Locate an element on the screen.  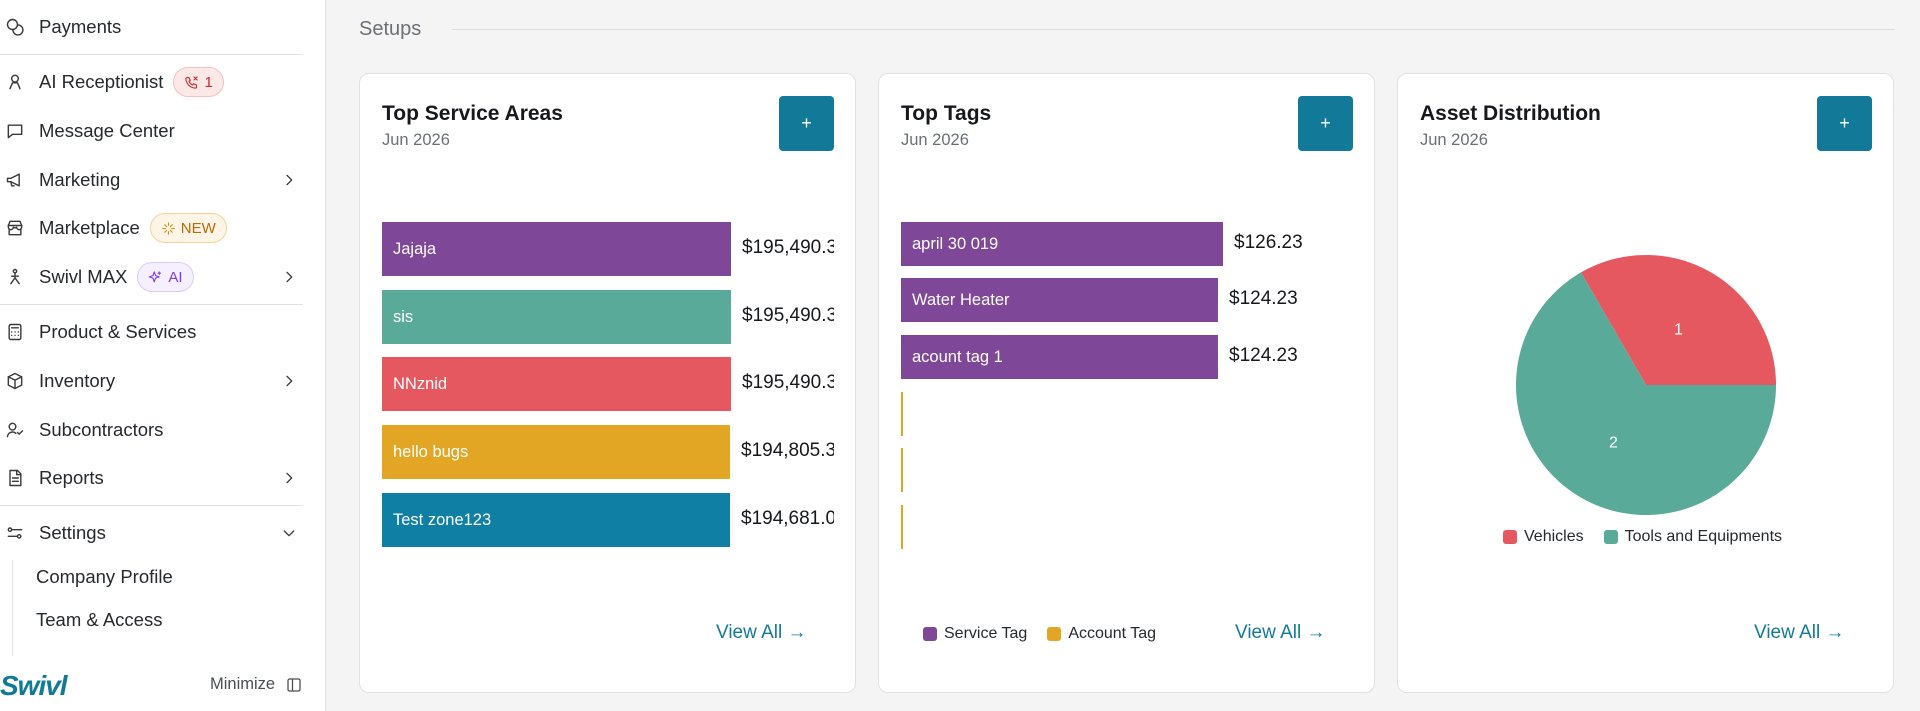
sidebar-item-marketplace: Marketplace NEW is located at coordinates (152, 228).